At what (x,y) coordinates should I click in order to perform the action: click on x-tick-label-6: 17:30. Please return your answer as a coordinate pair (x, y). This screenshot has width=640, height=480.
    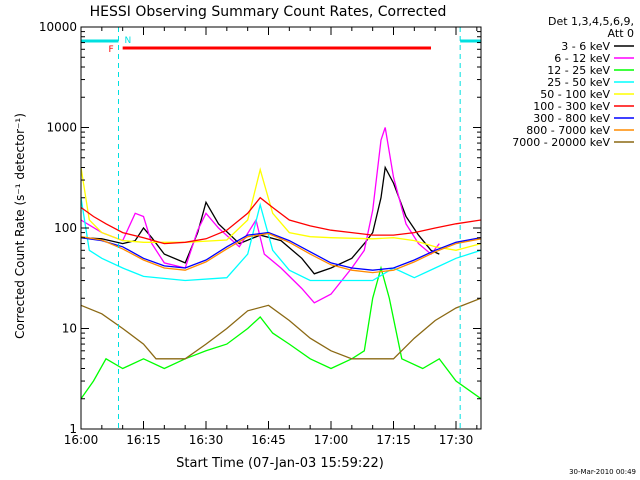
    Looking at the image, I should click on (456, 440).